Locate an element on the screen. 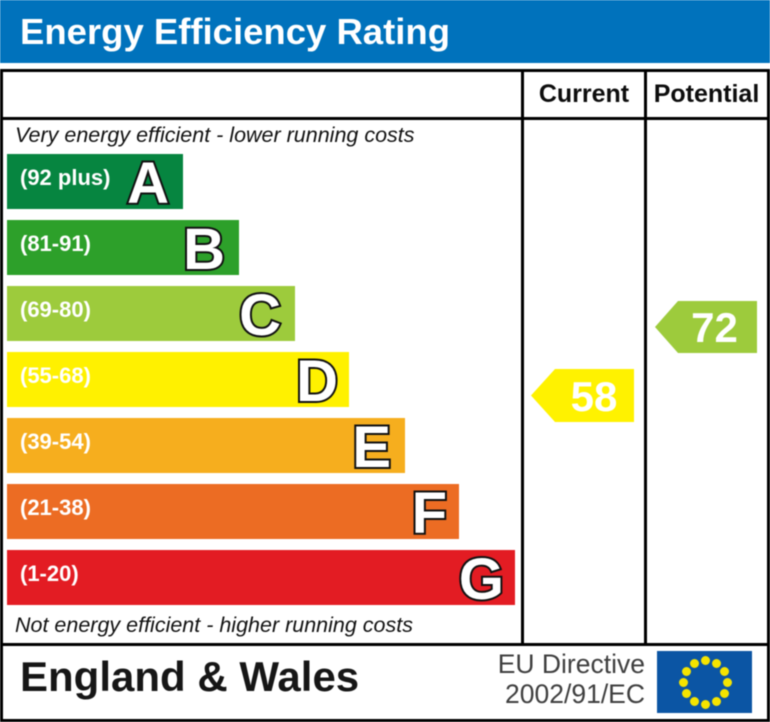  svg-text: D is located at coordinates (317, 379).